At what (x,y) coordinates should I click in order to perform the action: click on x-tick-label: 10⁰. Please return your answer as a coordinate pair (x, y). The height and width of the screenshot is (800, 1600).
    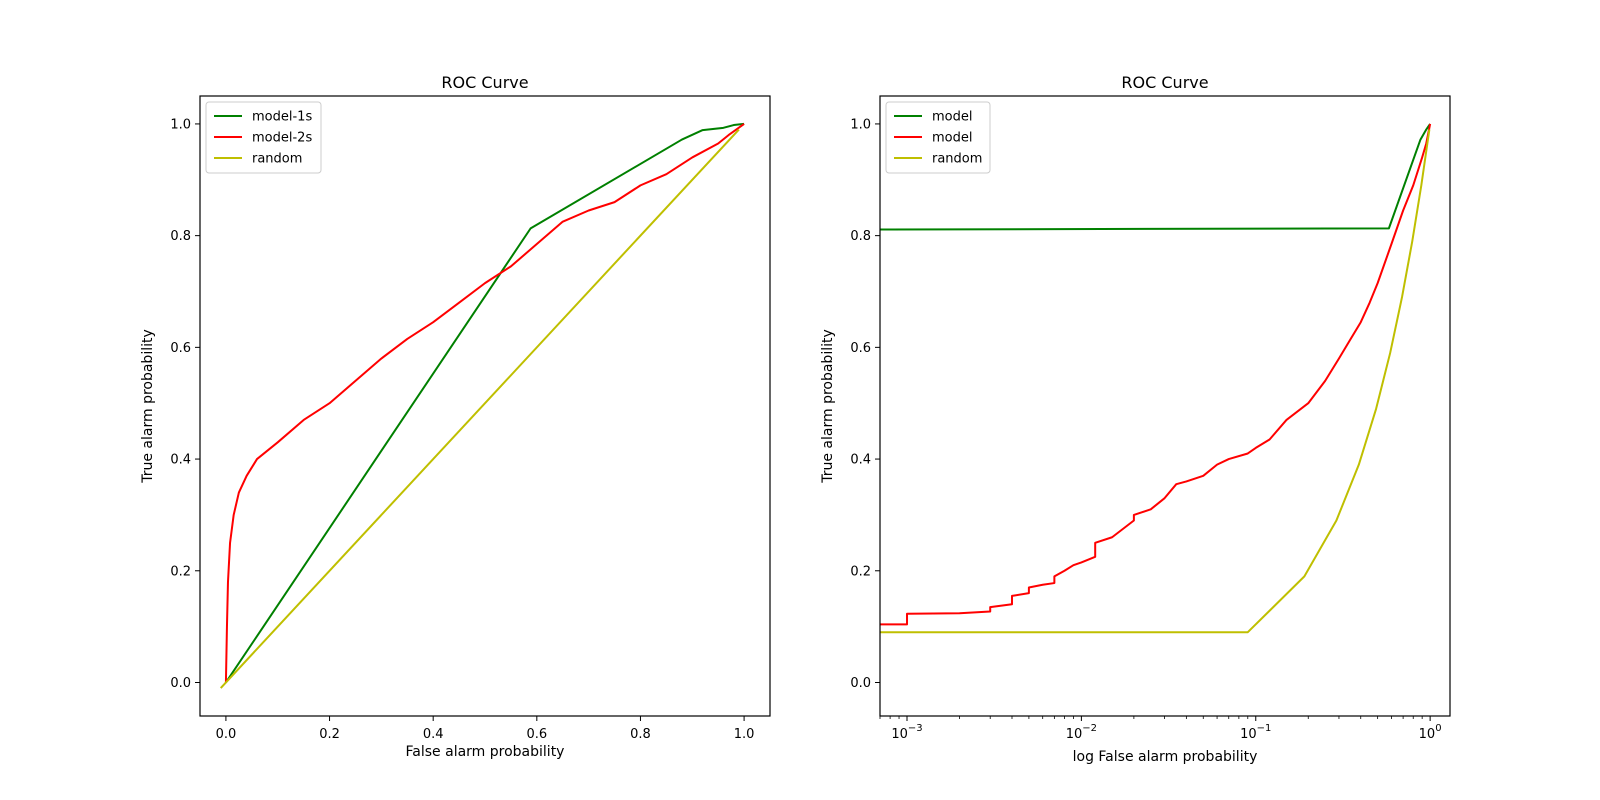
    Looking at the image, I should click on (1430, 732).